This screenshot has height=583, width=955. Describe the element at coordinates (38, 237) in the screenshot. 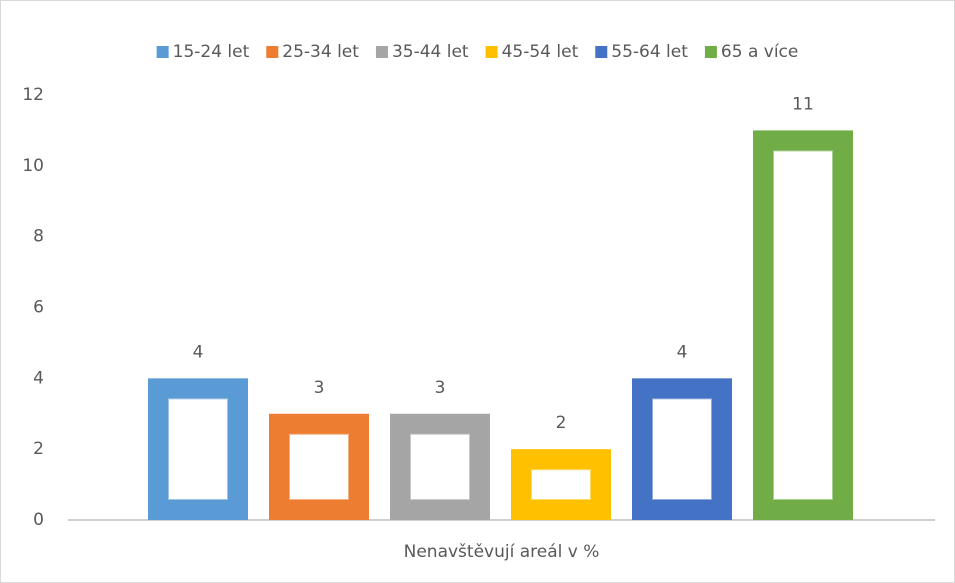

I see `y-tick-label: 8` at that location.